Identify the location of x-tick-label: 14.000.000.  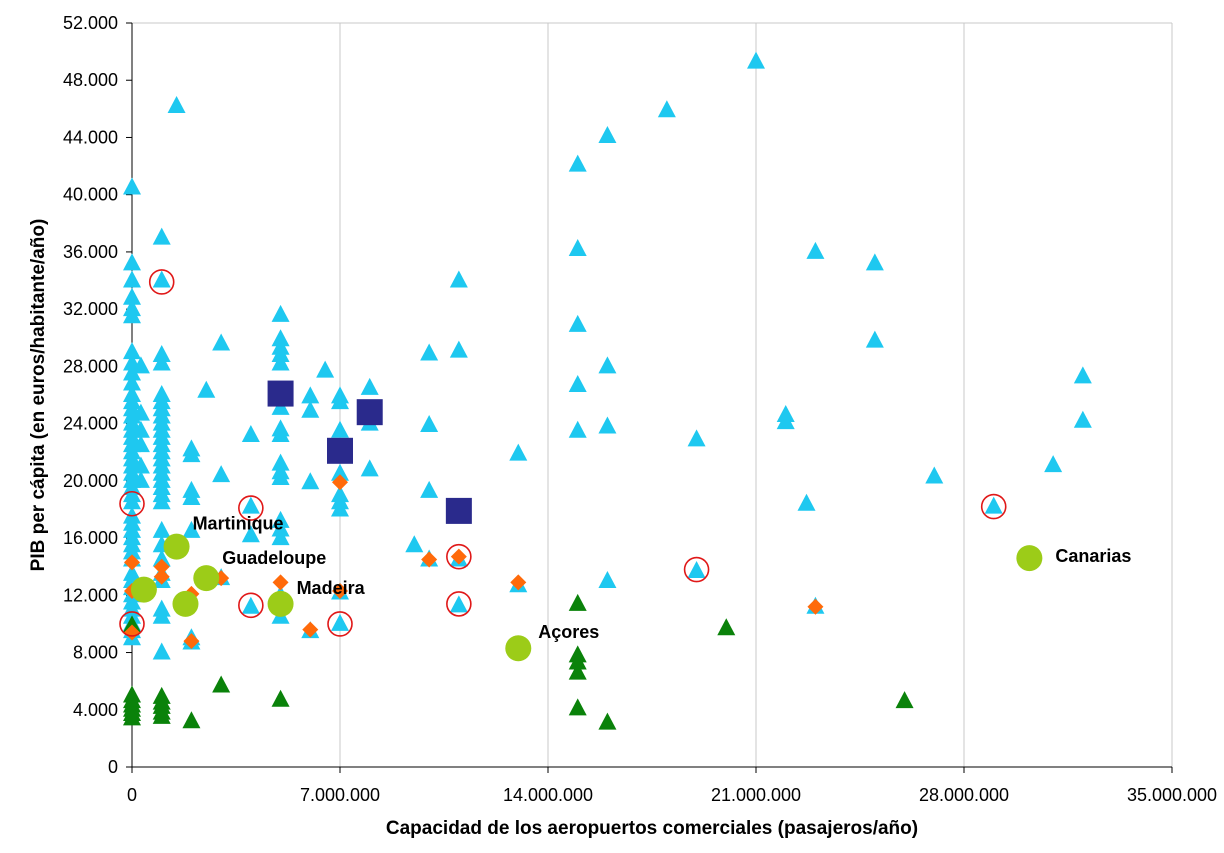
(548, 795).